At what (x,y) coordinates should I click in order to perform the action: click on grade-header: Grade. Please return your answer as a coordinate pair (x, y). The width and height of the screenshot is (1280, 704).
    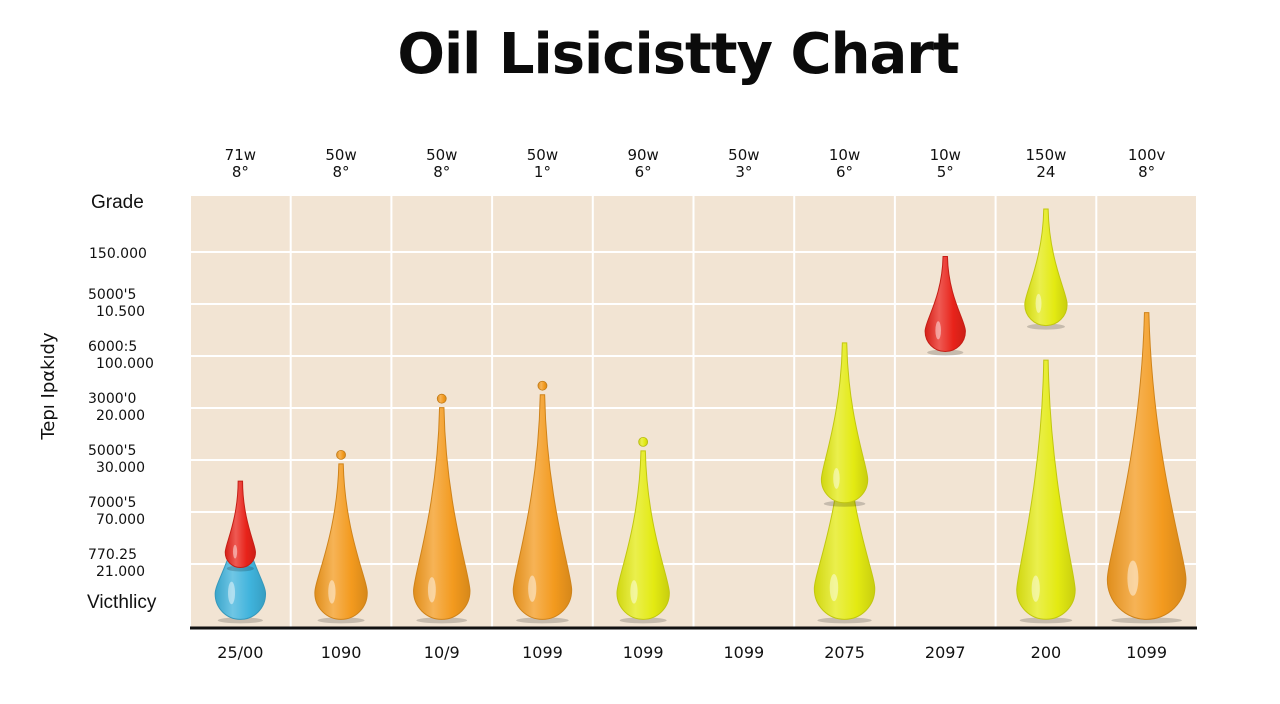
    Looking at the image, I should click on (117, 202).